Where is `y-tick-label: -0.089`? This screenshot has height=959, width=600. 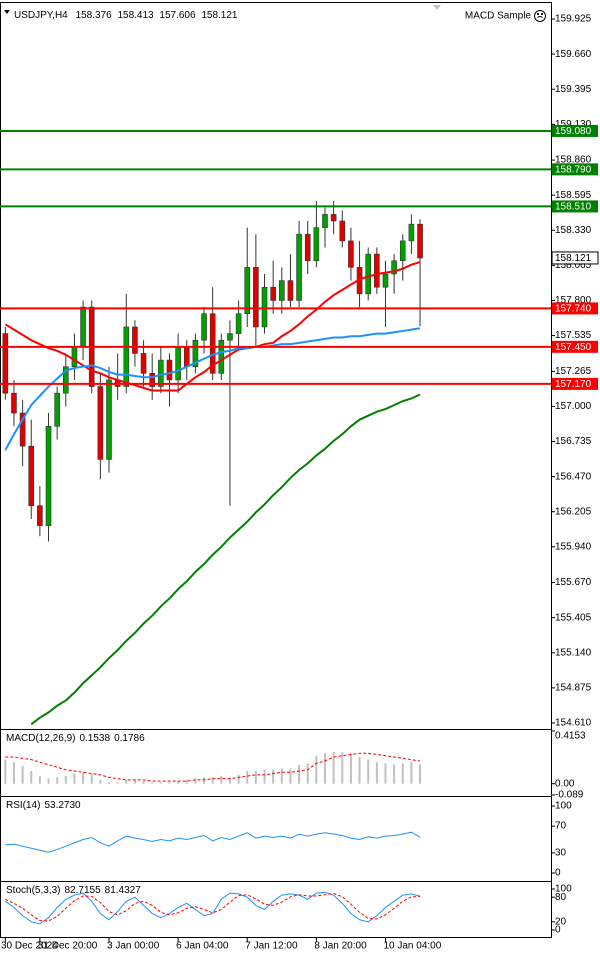
y-tick-label: -0.089 is located at coordinates (569, 795).